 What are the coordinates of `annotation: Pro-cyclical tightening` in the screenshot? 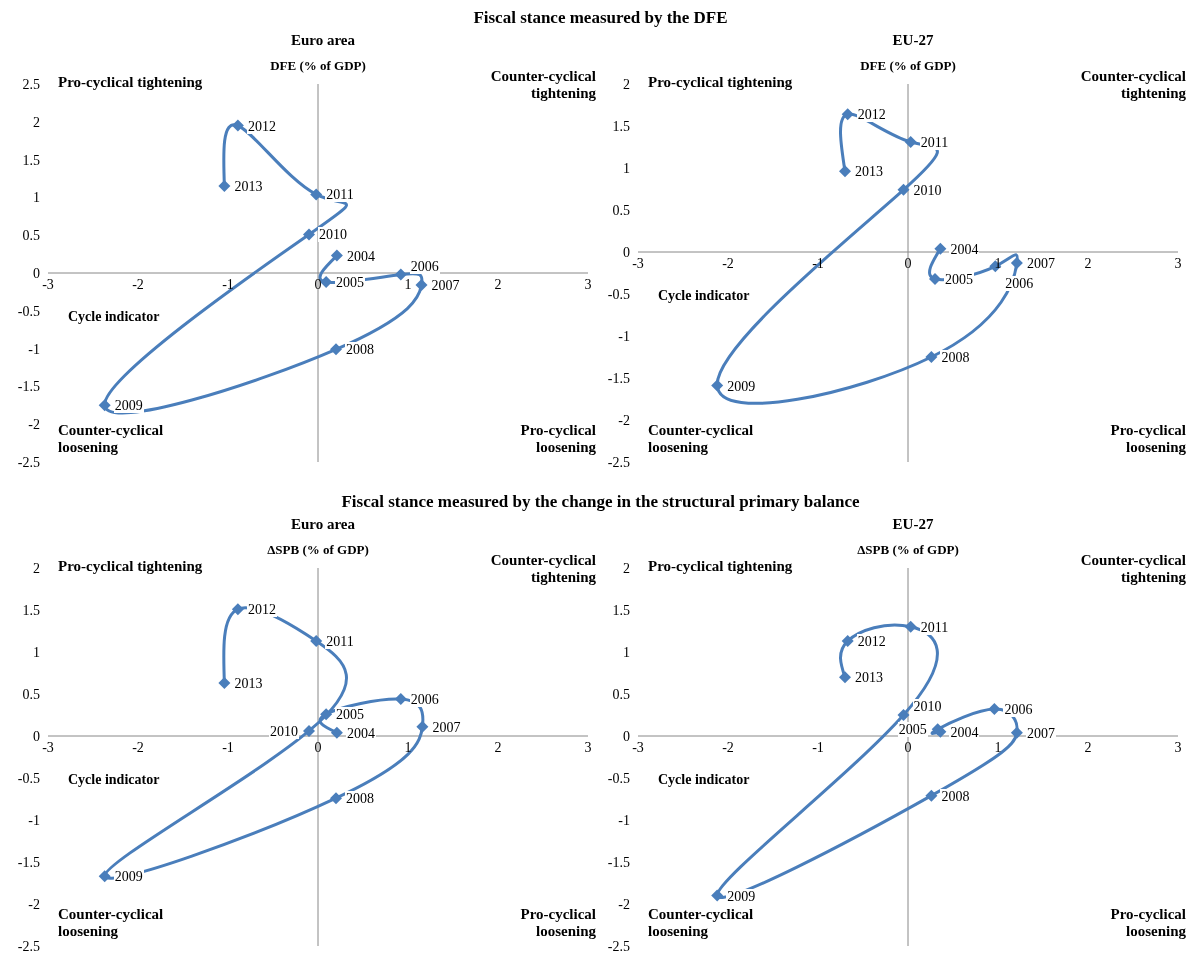 It's located at (720, 82).